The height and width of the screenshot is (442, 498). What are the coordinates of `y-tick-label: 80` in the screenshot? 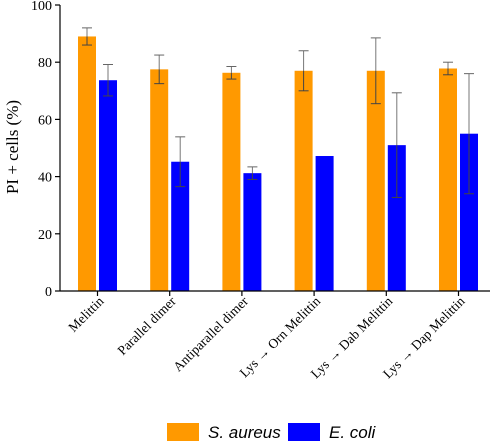 It's located at (45, 63).